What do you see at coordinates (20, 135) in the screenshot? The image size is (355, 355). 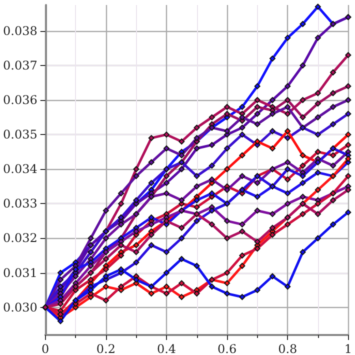 I see `y-tick-label: 0.035` at bounding box center [20, 135].